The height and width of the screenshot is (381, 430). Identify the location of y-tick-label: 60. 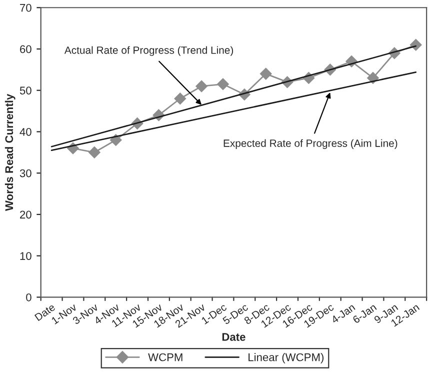
(26, 49).